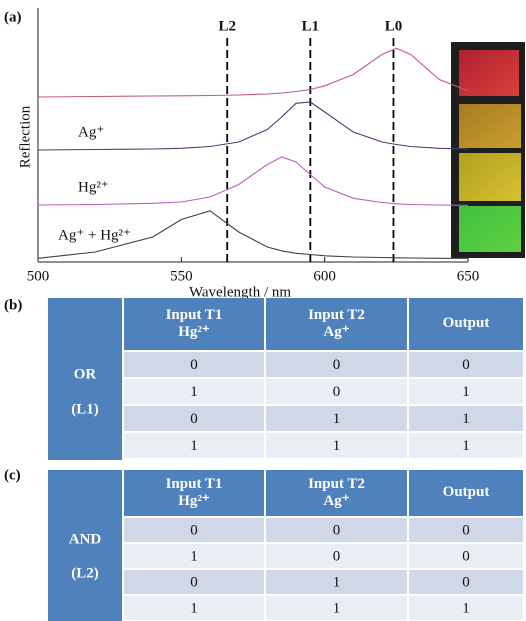  What do you see at coordinates (85, 409) in the screenshot?
I see `gate-label: (L1)` at bounding box center [85, 409].